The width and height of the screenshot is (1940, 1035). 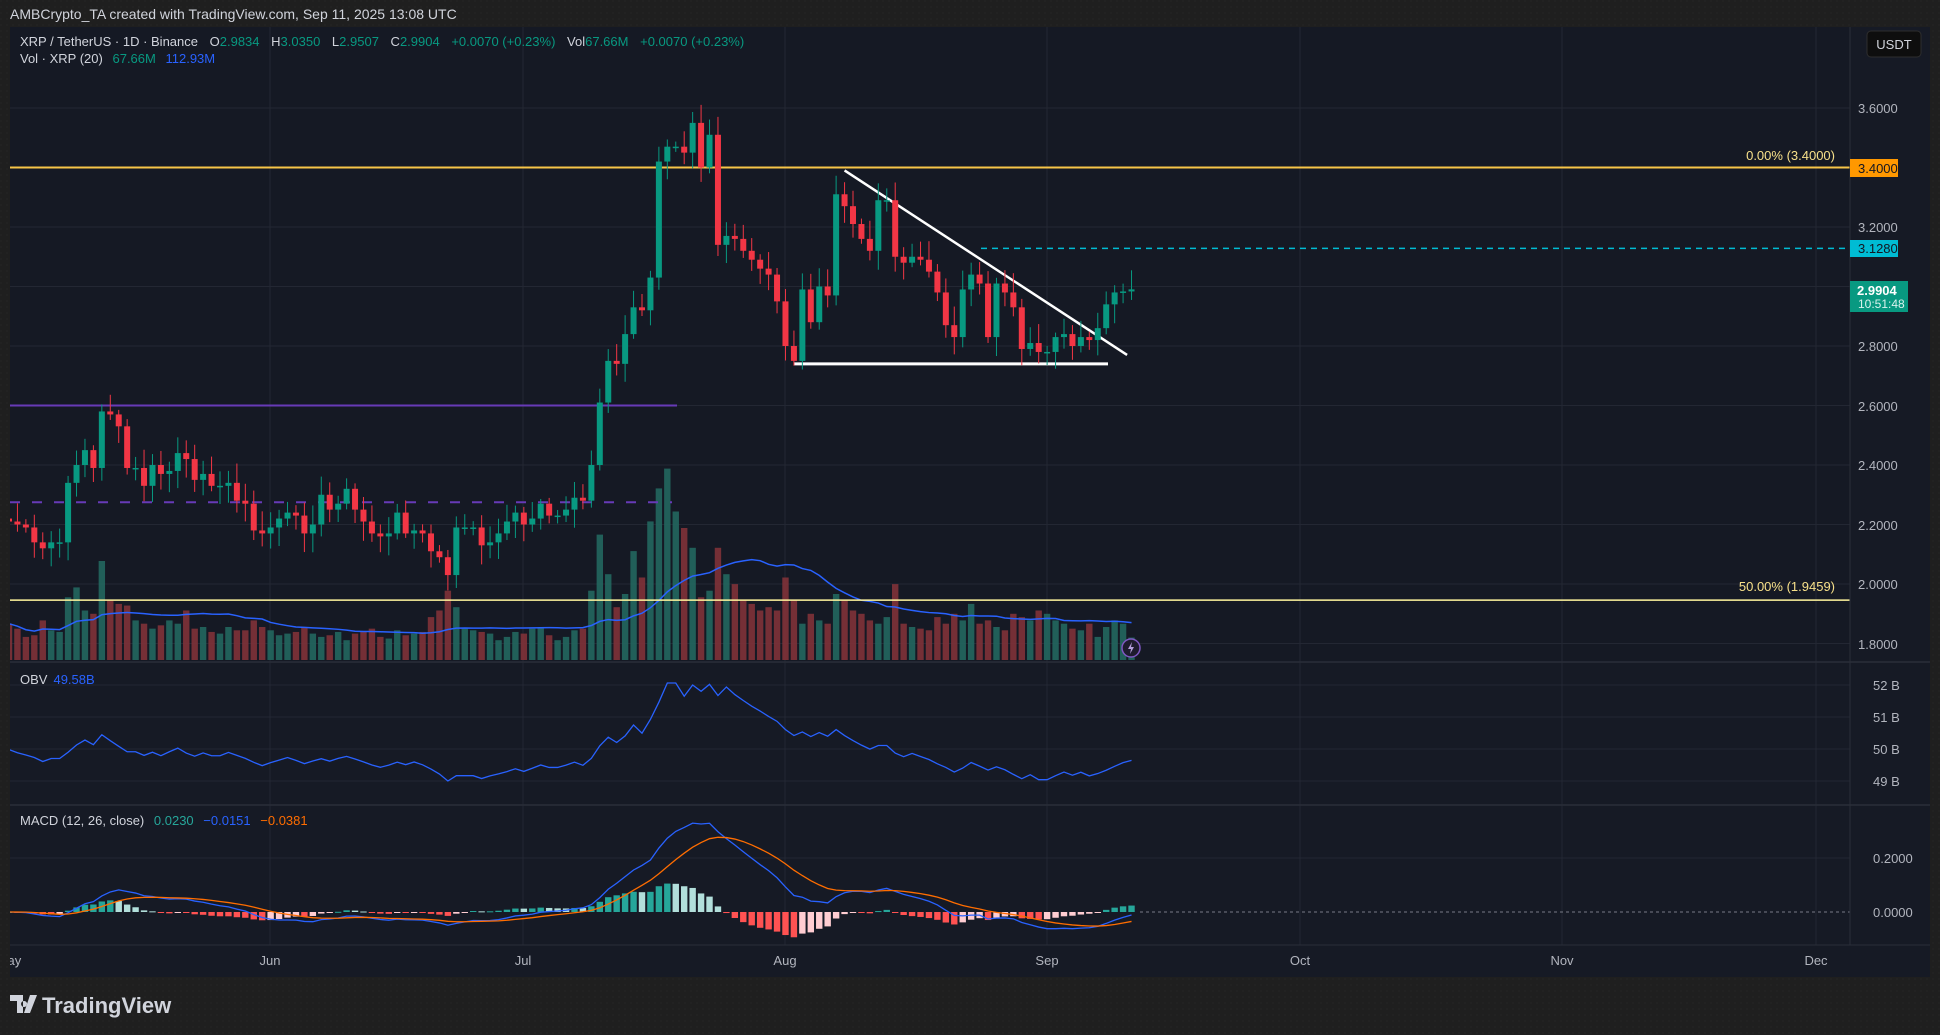 I want to click on currency-button: USDT, so click(x=1894, y=44).